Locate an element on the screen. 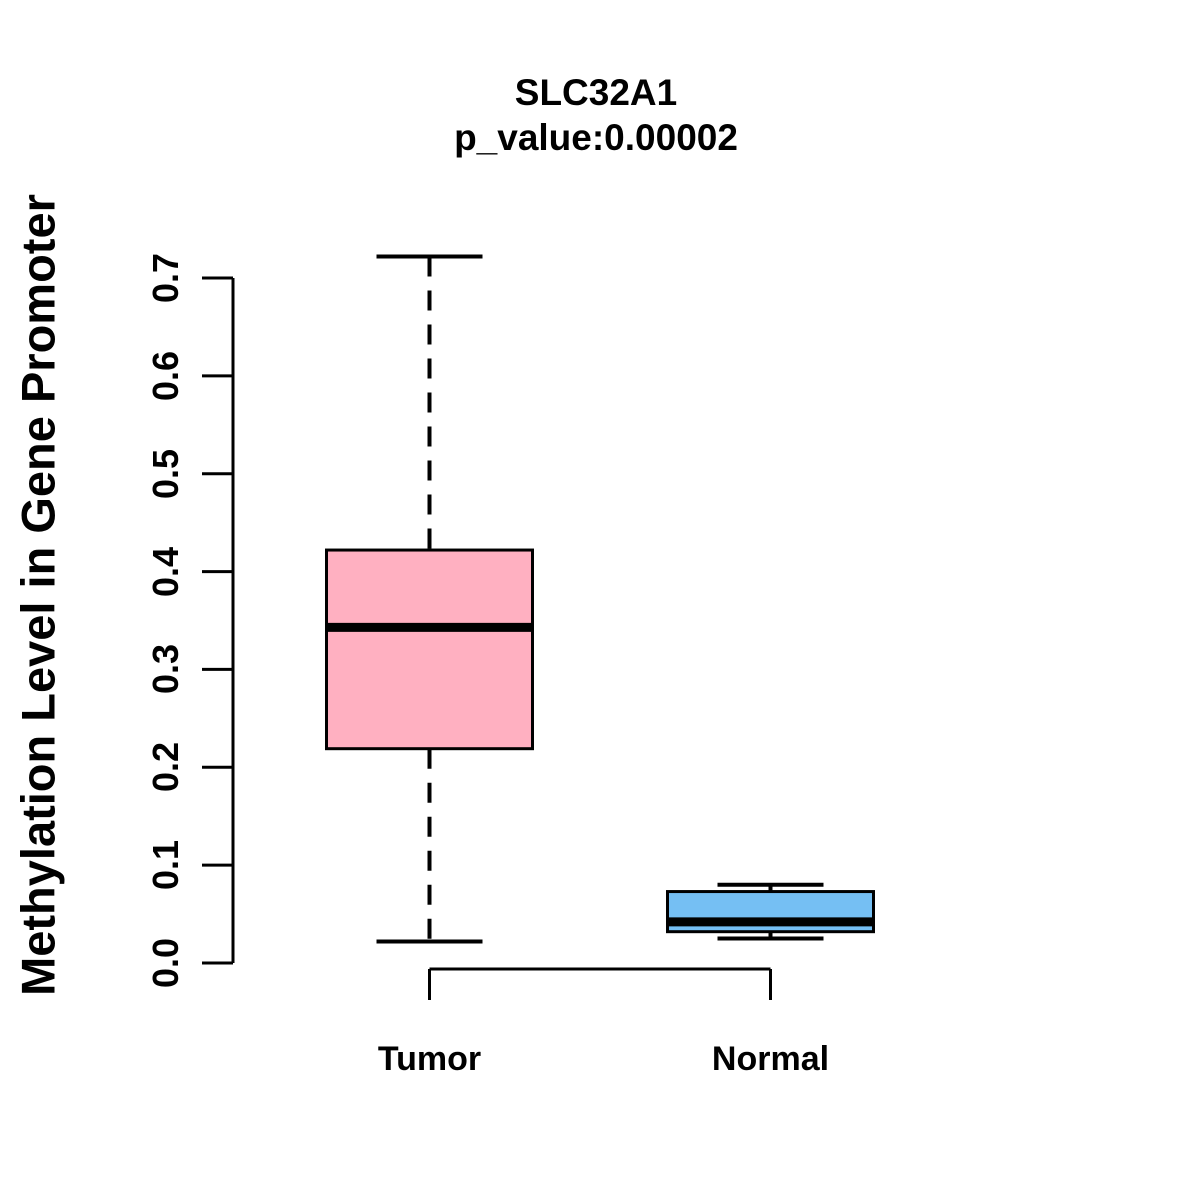  y-tick-label-0.2: 0.2 is located at coordinates (165, 767).